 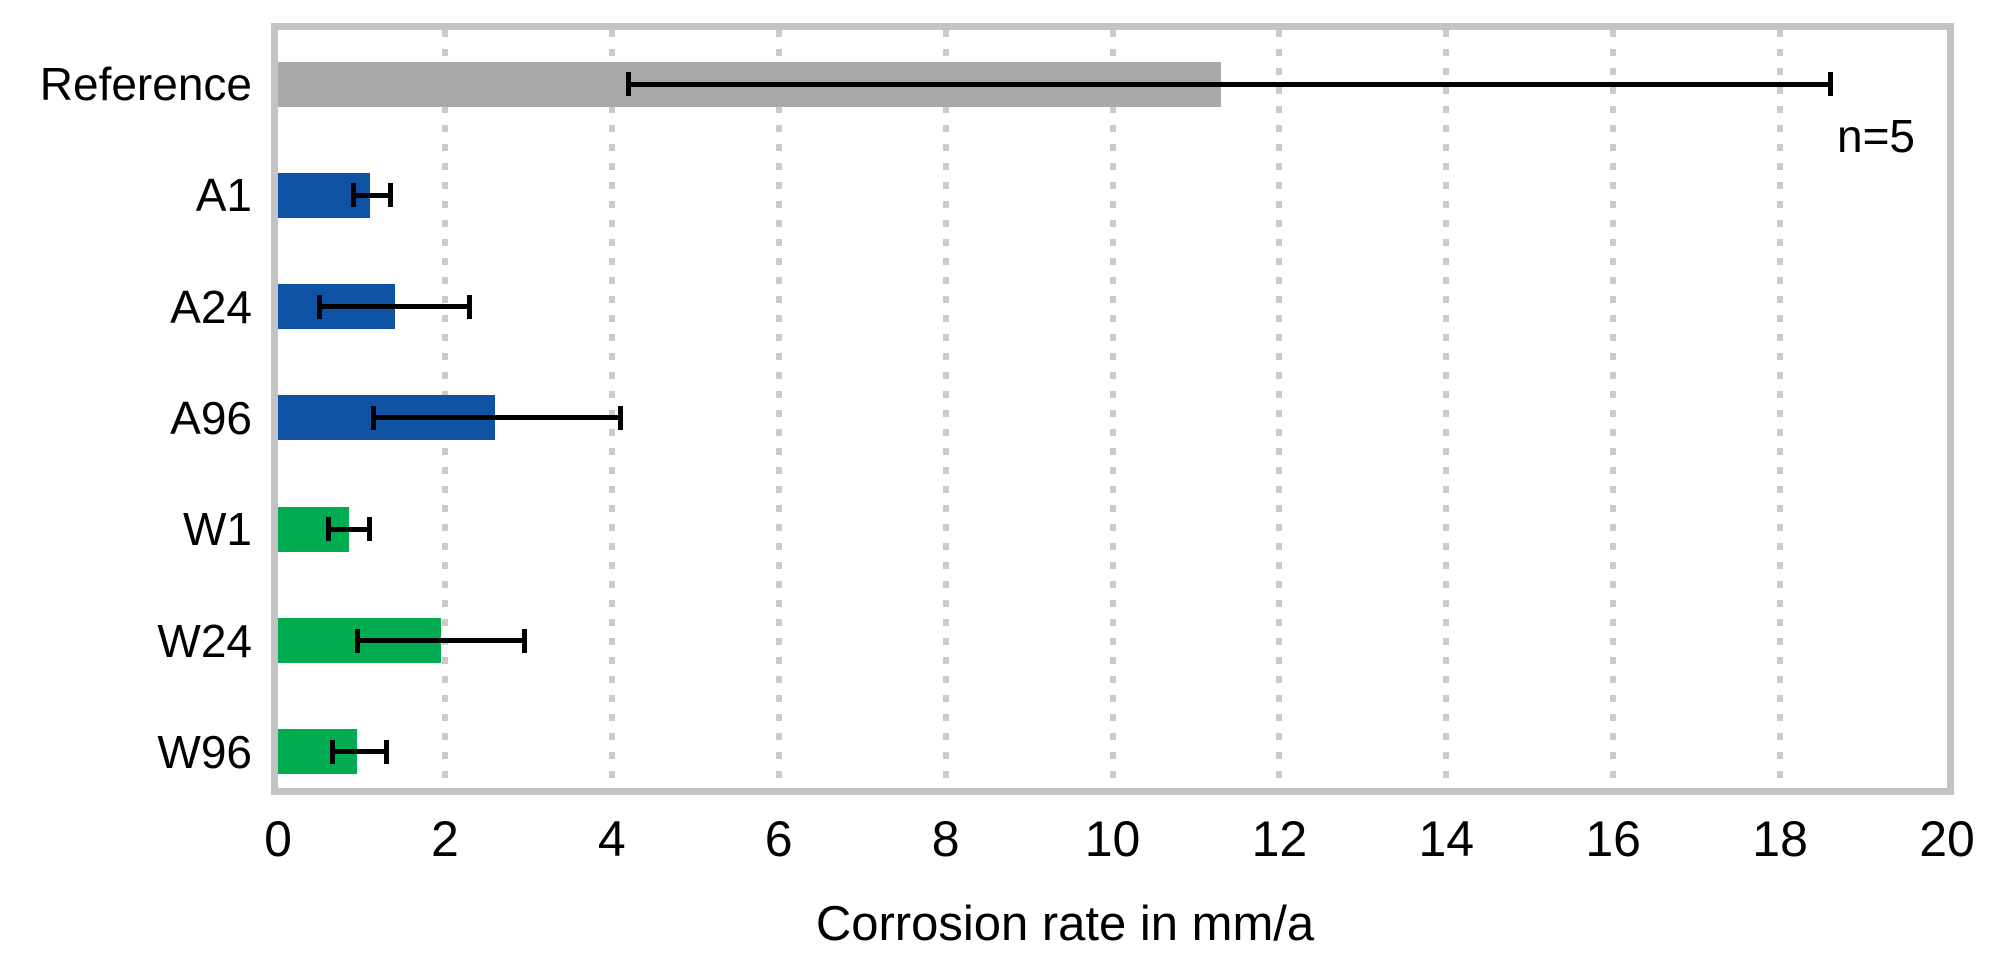 What do you see at coordinates (349, 529) in the screenshot?
I see `errorbar-line-w1` at bounding box center [349, 529].